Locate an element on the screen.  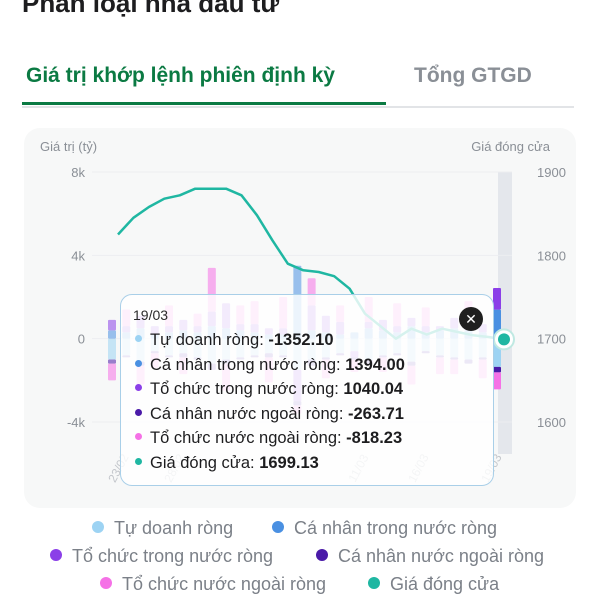
active-tab-indicator is located at coordinates (204, 103).